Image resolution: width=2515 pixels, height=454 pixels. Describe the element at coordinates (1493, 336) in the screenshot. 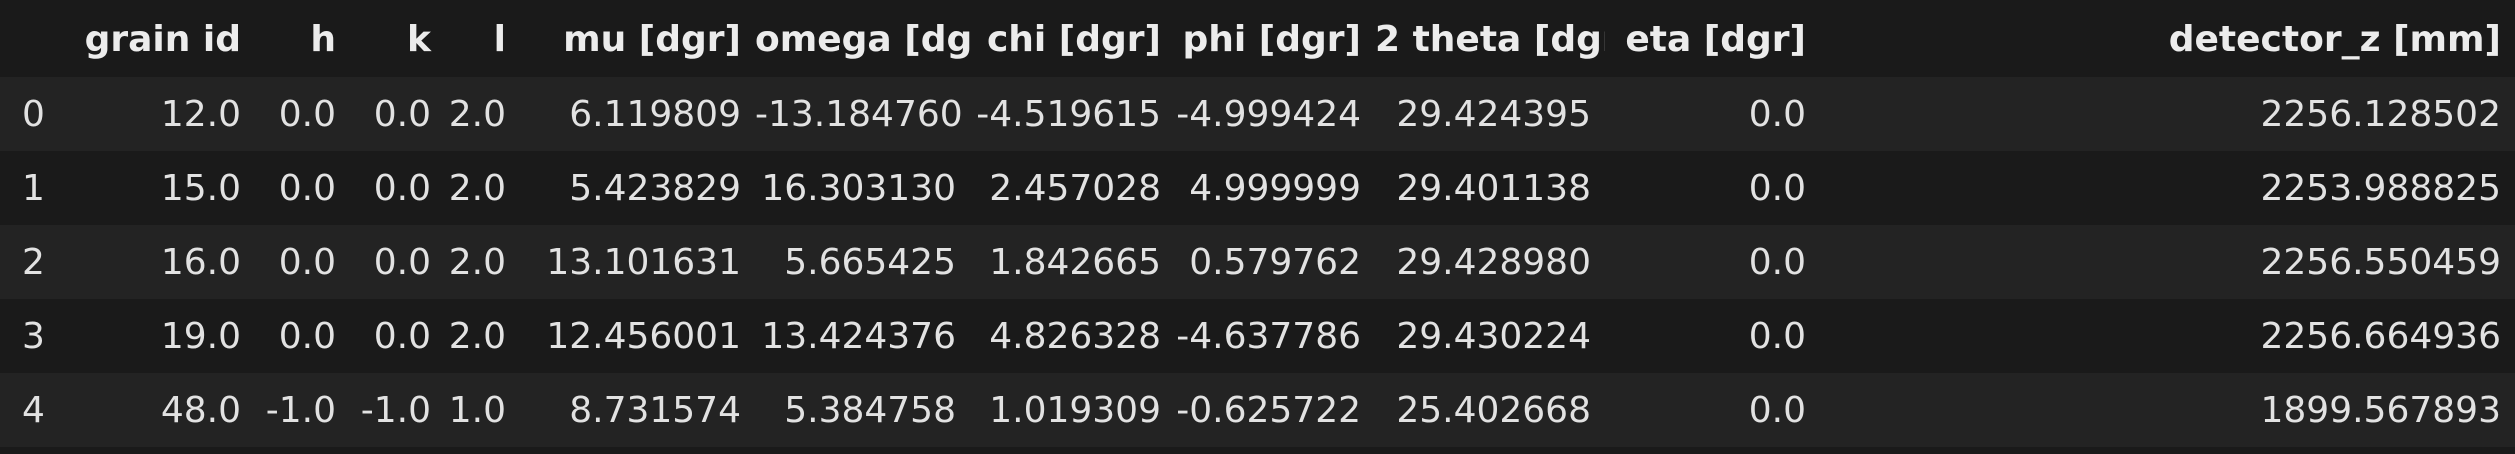

I see `cell-2-theta: 29.430224` at that location.